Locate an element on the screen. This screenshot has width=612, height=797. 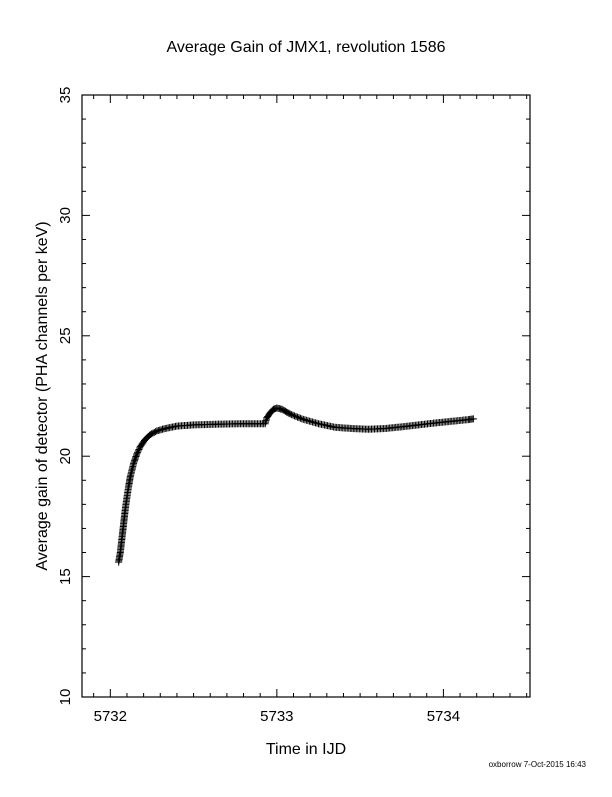
data-series is located at coordinates (296, 485).